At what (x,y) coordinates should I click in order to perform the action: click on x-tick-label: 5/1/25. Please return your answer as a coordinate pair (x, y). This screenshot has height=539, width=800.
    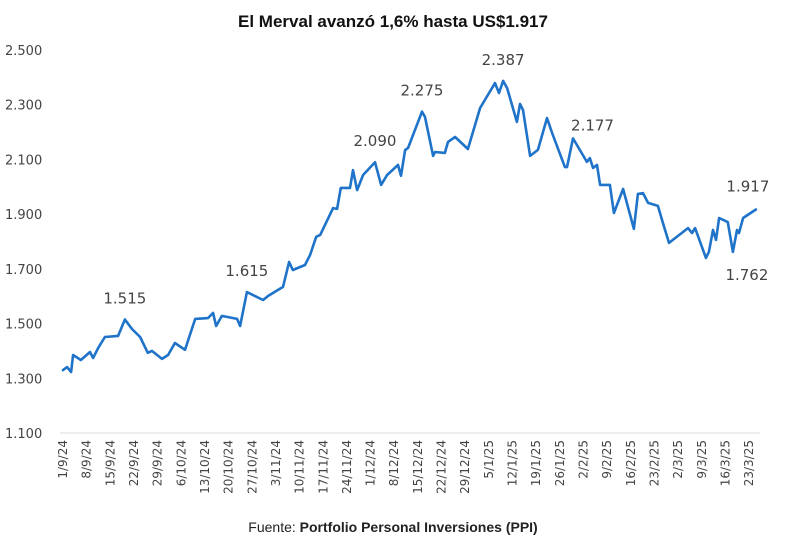
    Looking at the image, I should click on (489, 459).